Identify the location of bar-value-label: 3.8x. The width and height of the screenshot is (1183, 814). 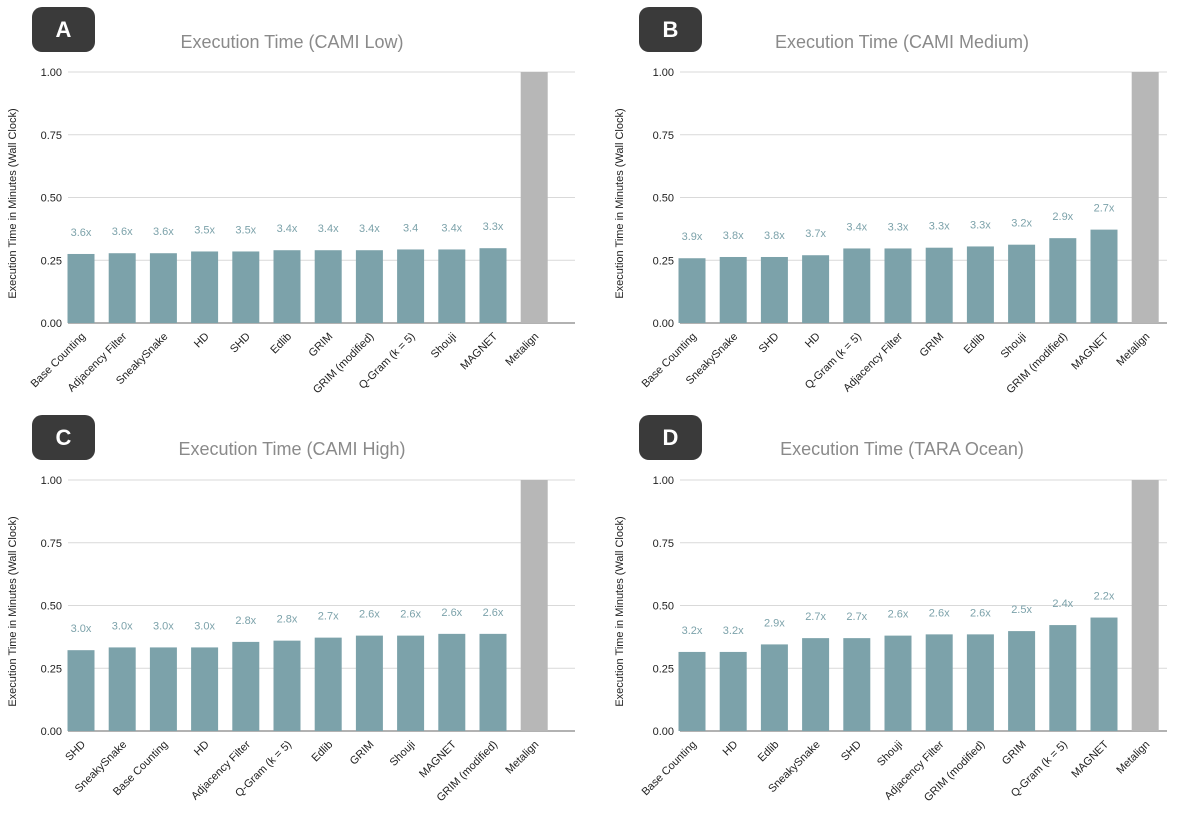
(774, 236).